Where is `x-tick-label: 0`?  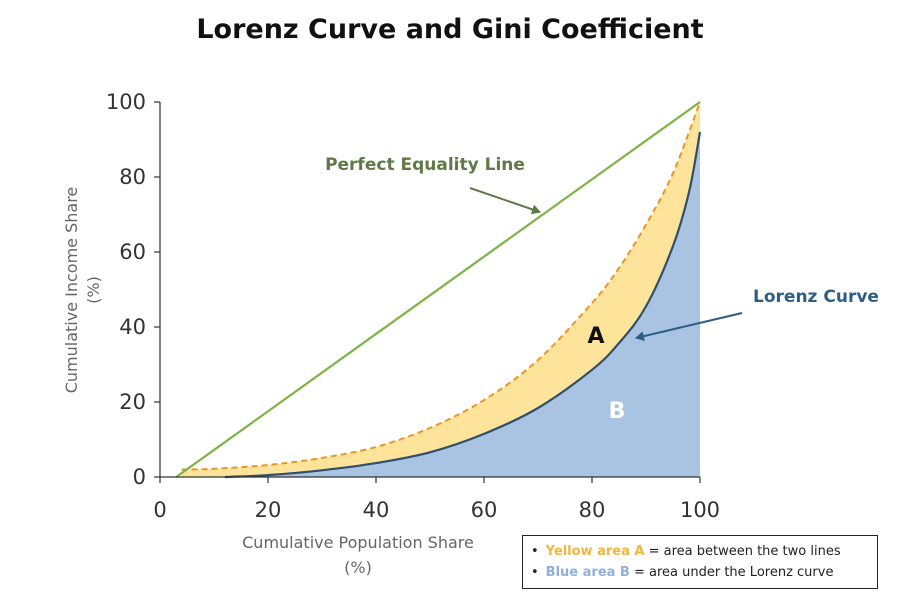
x-tick-label: 0 is located at coordinates (159, 510).